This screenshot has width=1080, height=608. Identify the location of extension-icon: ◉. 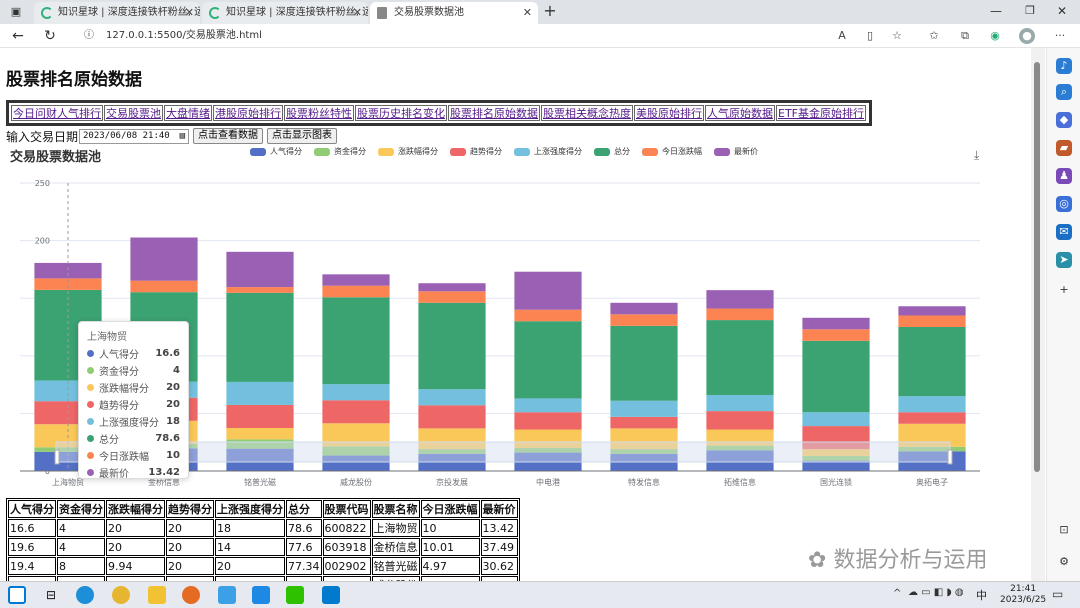
(995, 35).